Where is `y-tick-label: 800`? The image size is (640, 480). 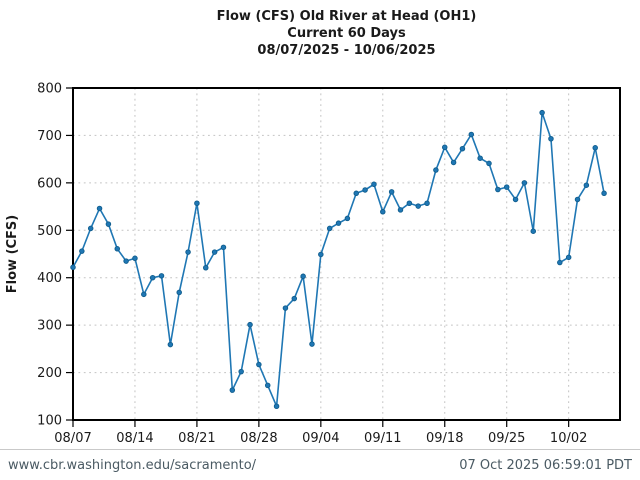 y-tick-label: 800 is located at coordinates (49, 89).